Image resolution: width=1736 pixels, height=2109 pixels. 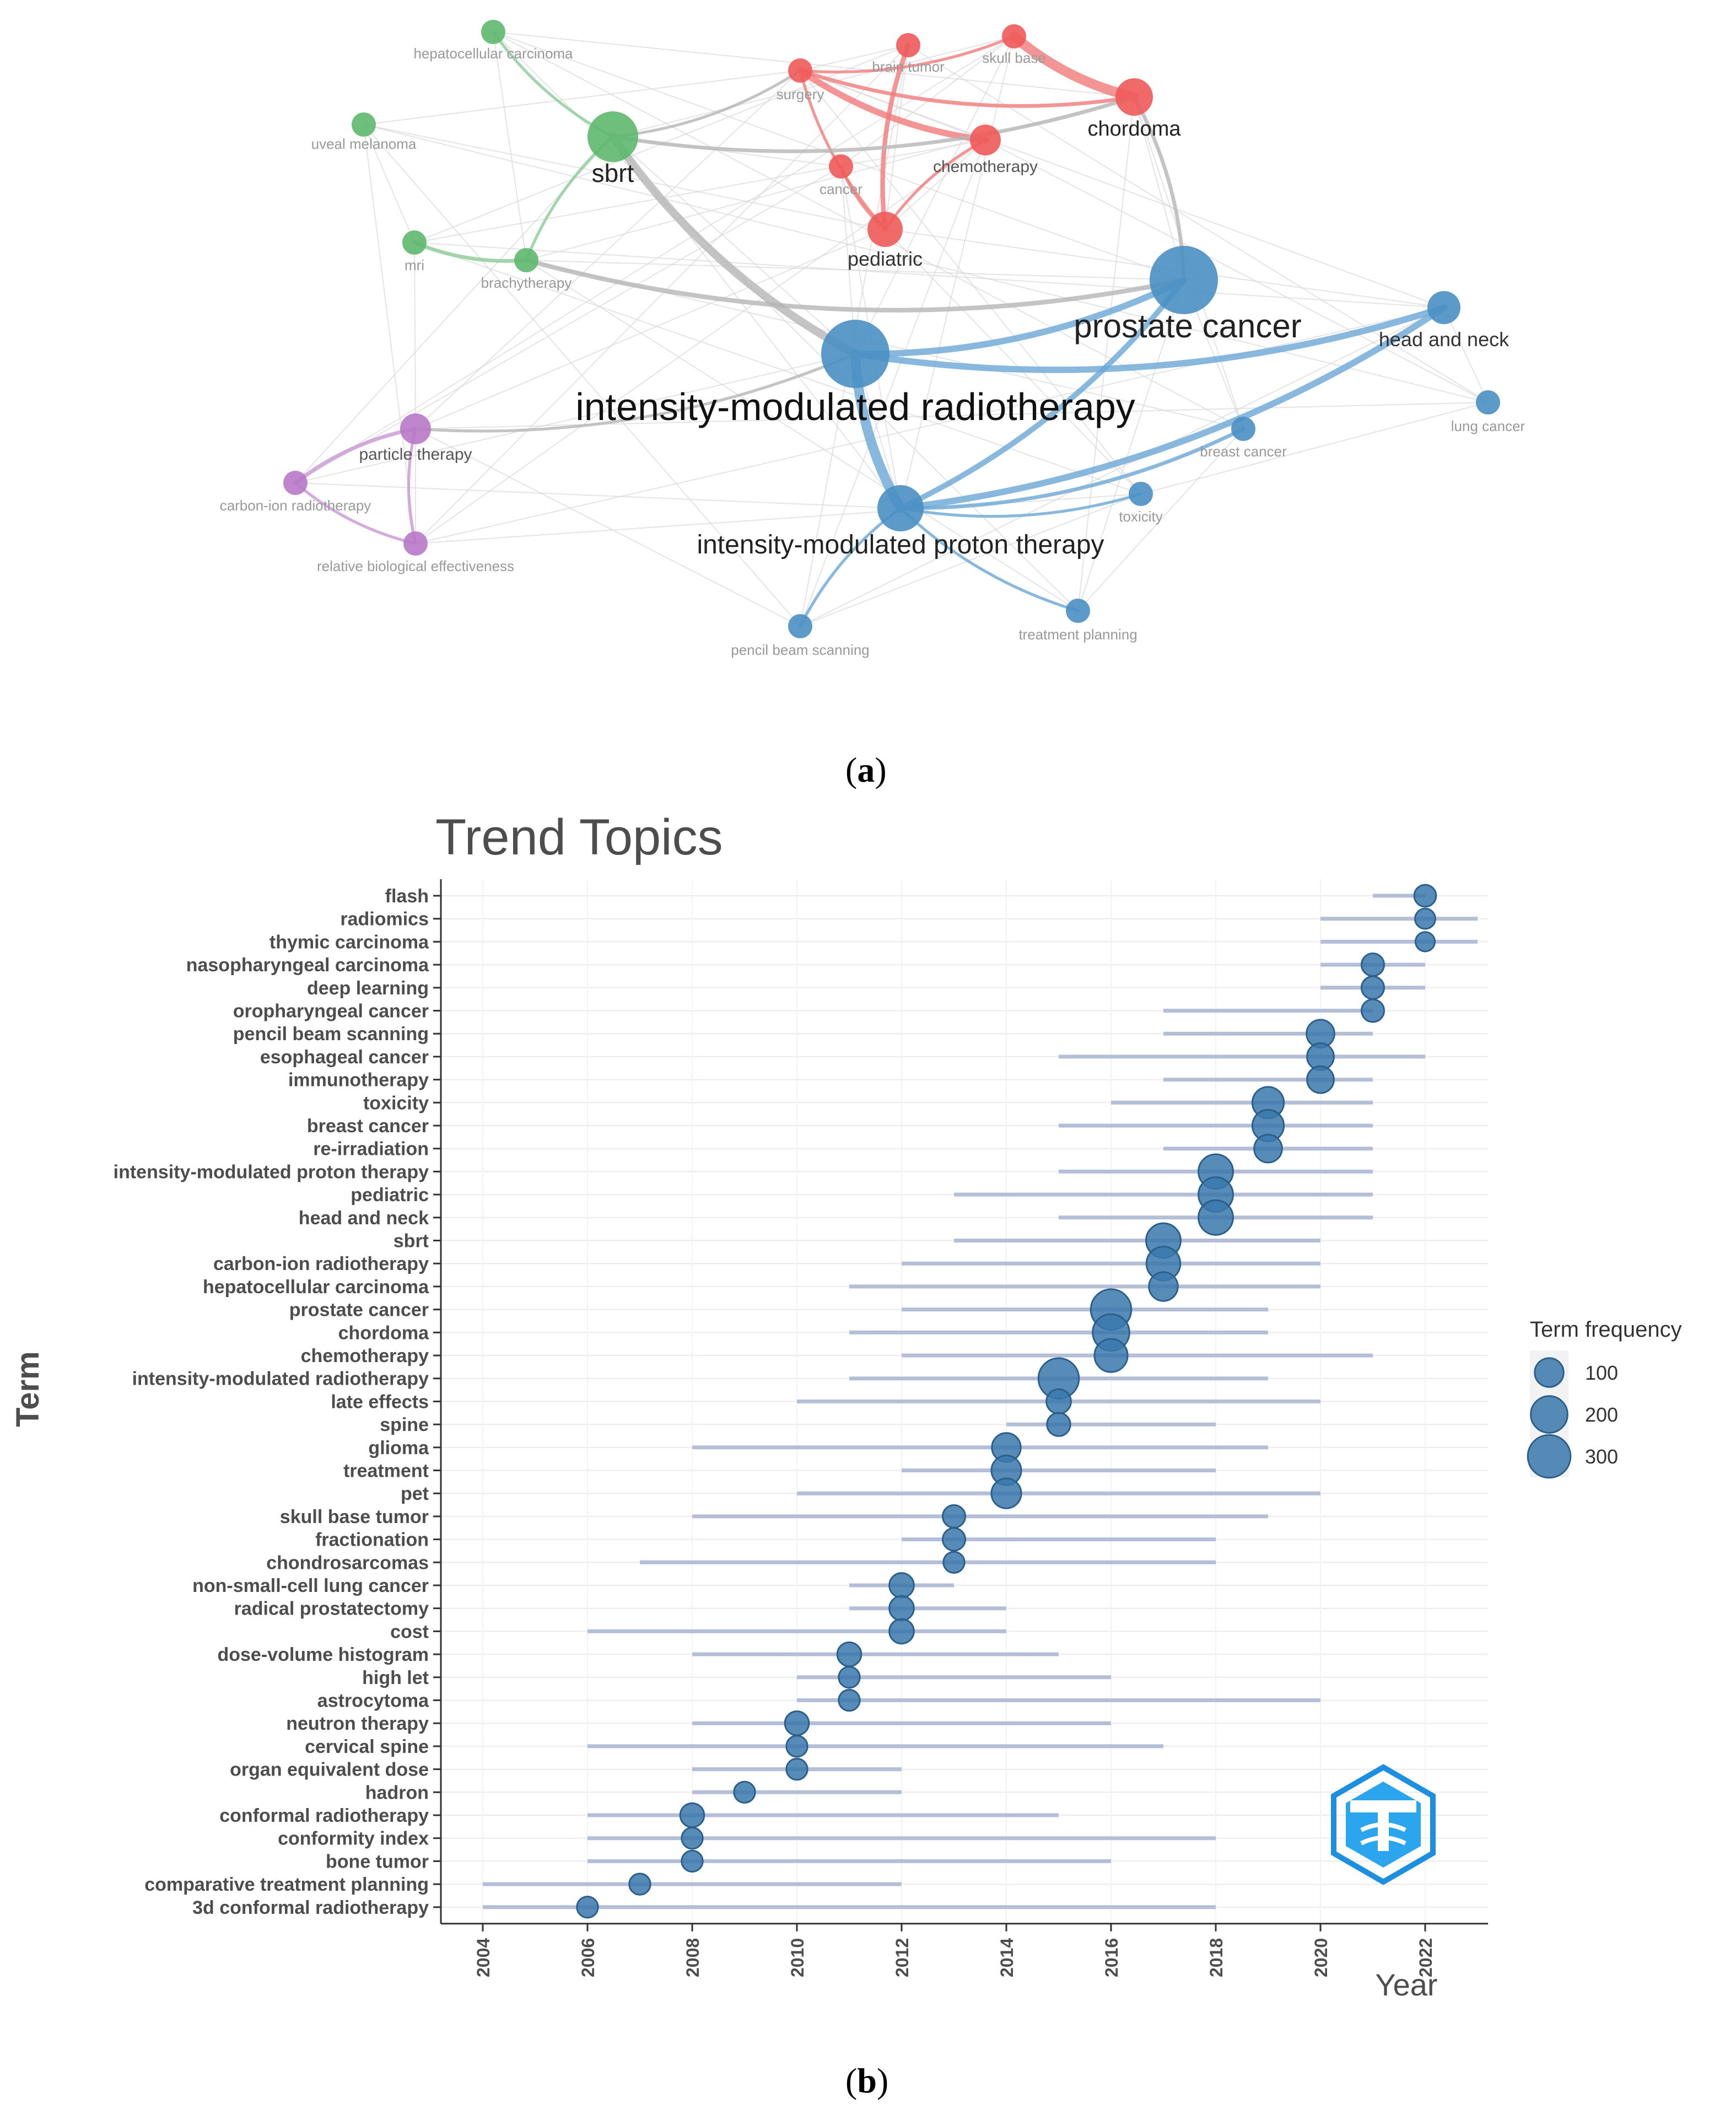 I want to click on node-label-particle-therapy: particle therapy, so click(x=415, y=455).